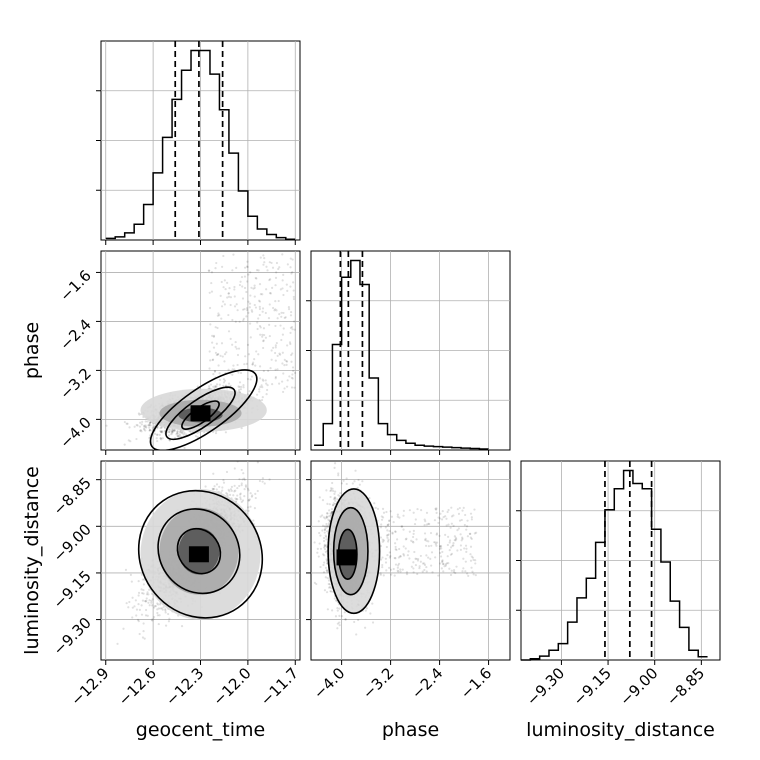 The image size is (760, 760). Describe the element at coordinates (200, 140) in the screenshot. I see `hist-grid-geocent_time` at that location.